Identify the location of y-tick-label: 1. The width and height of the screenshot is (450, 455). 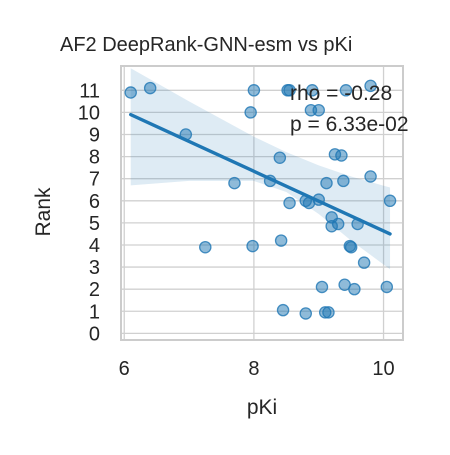
(94, 312).